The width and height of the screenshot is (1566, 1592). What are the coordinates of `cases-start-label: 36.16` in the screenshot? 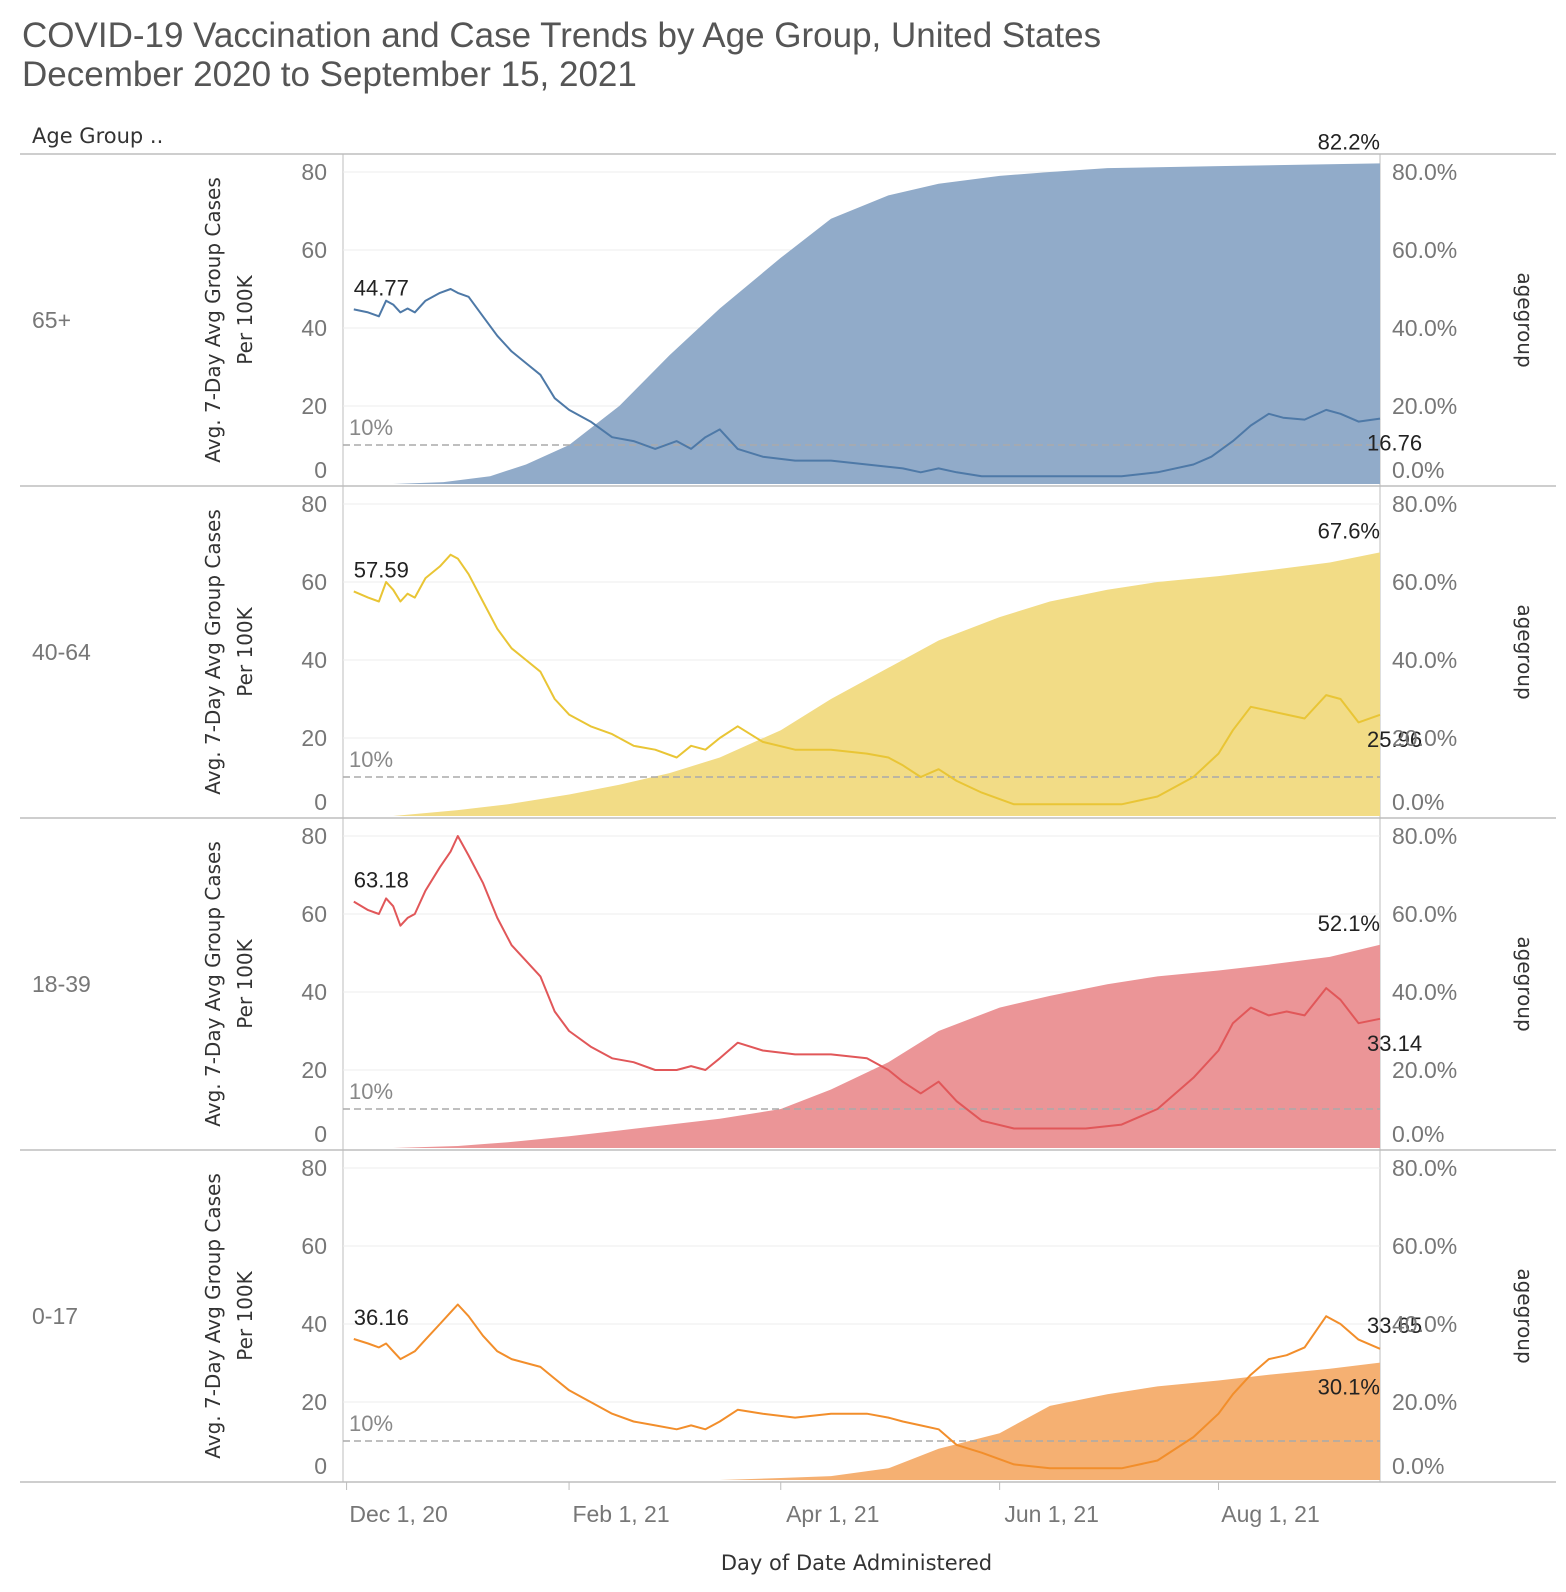 It's located at (381, 1317).